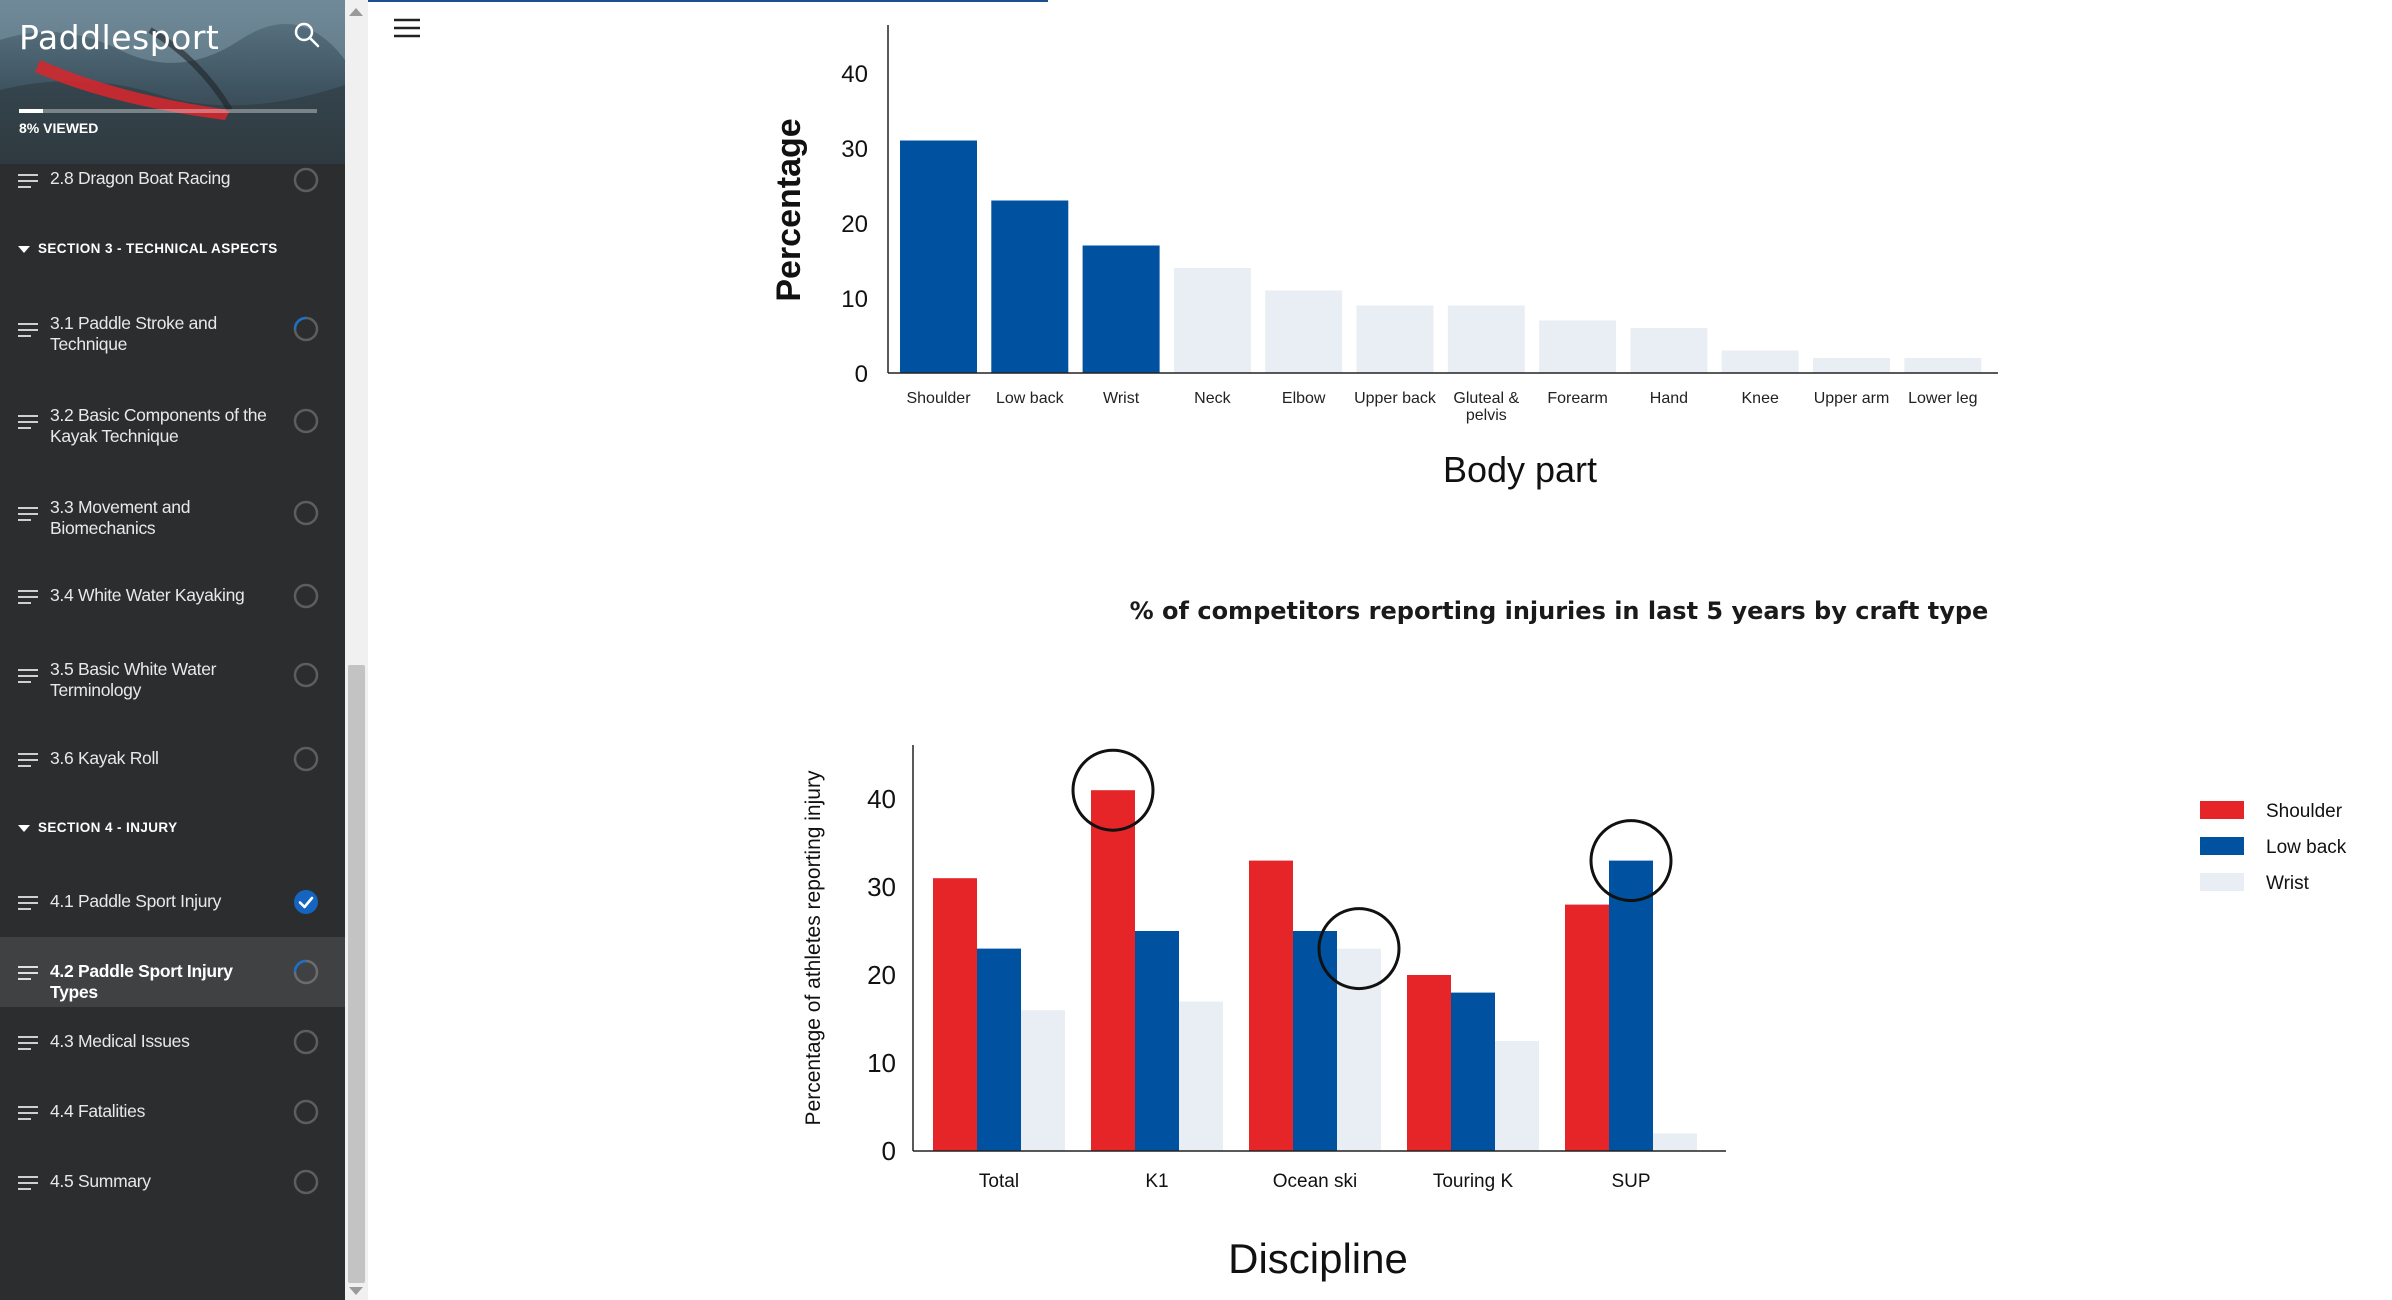 This screenshot has width=2392, height=1300. What do you see at coordinates (1315, 1181) in the screenshot?
I see `x-ticks-group: Total K1 Ocean ski Touring K SUP` at bounding box center [1315, 1181].